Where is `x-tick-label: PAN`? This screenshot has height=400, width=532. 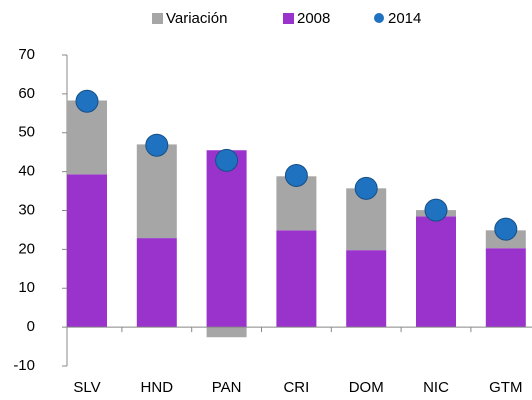 x-tick-label: PAN is located at coordinates (227, 387).